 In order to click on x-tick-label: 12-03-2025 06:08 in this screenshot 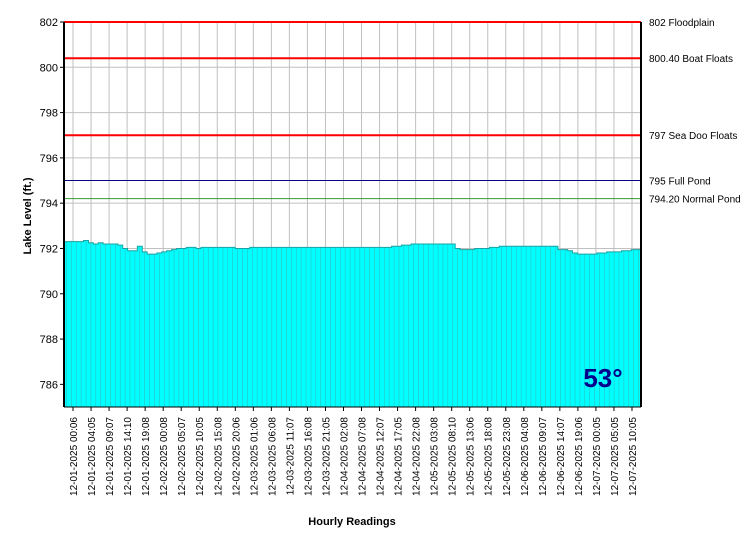, I will do `click(272, 456)`.